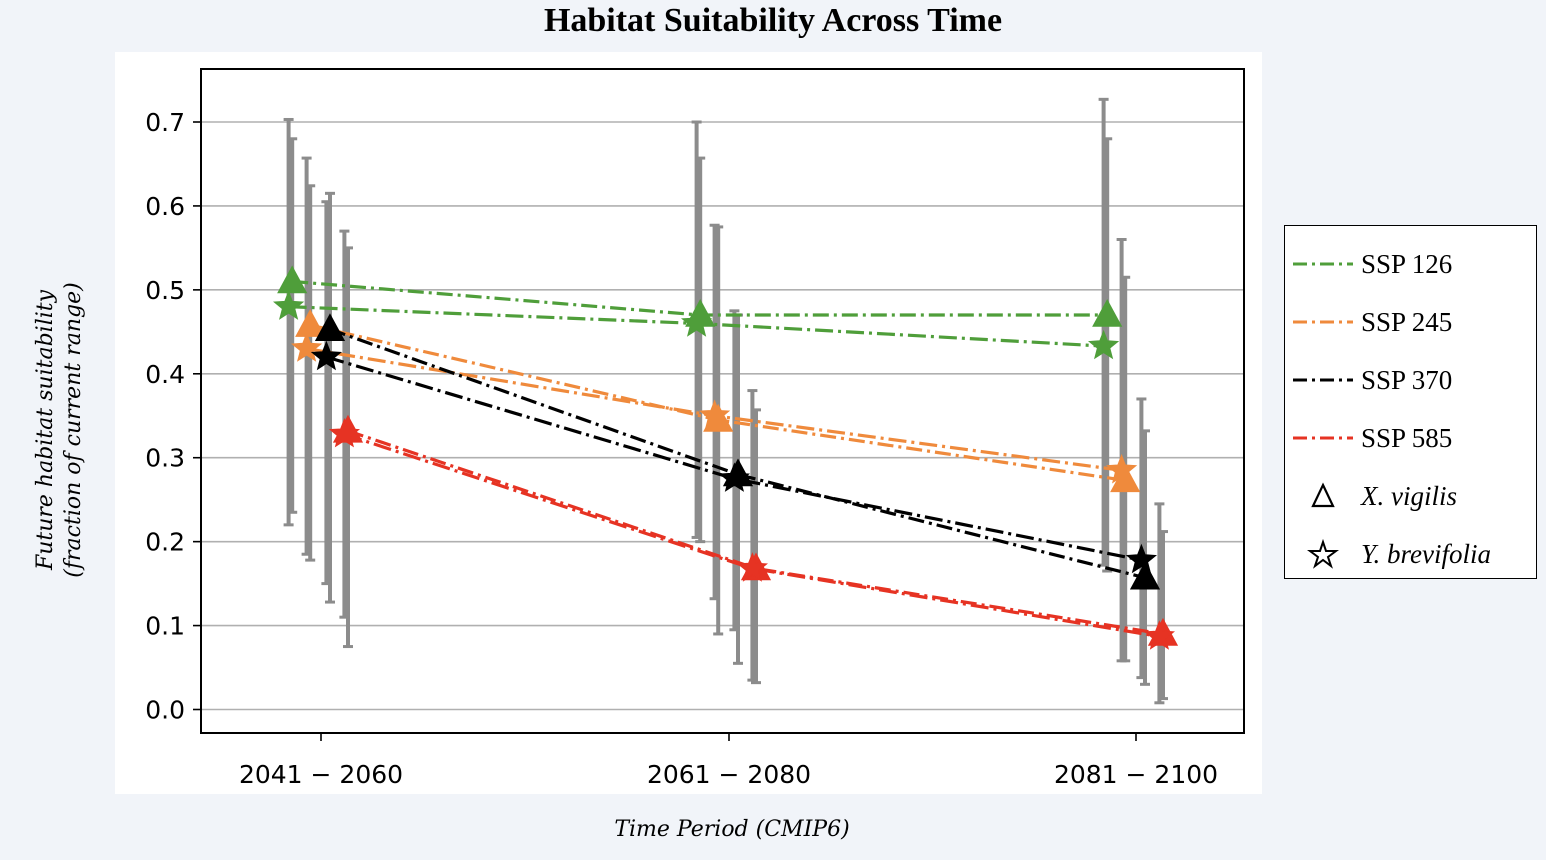  I want to click on legend-item-ybrevifolia: Y. brevifolia, so click(1410, 554).